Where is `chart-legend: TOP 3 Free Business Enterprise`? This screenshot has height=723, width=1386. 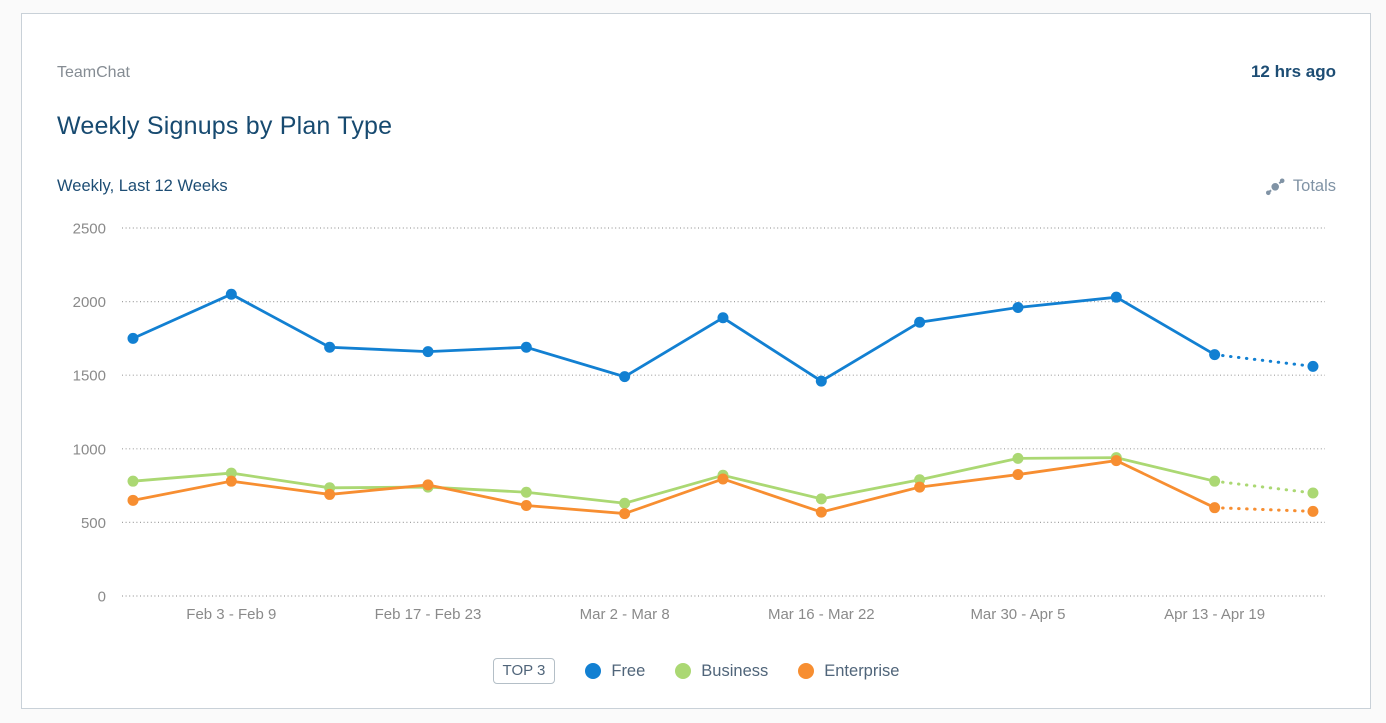 chart-legend: TOP 3 Free Business Enterprise is located at coordinates (696, 671).